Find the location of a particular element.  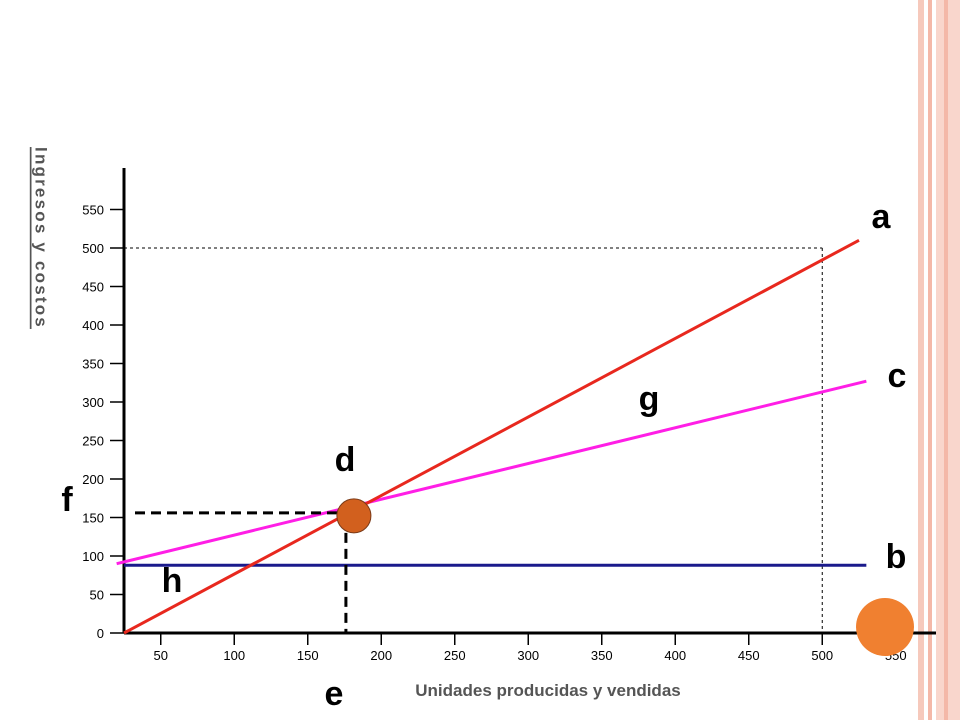

x-tick-label: 200 is located at coordinates (381, 655).